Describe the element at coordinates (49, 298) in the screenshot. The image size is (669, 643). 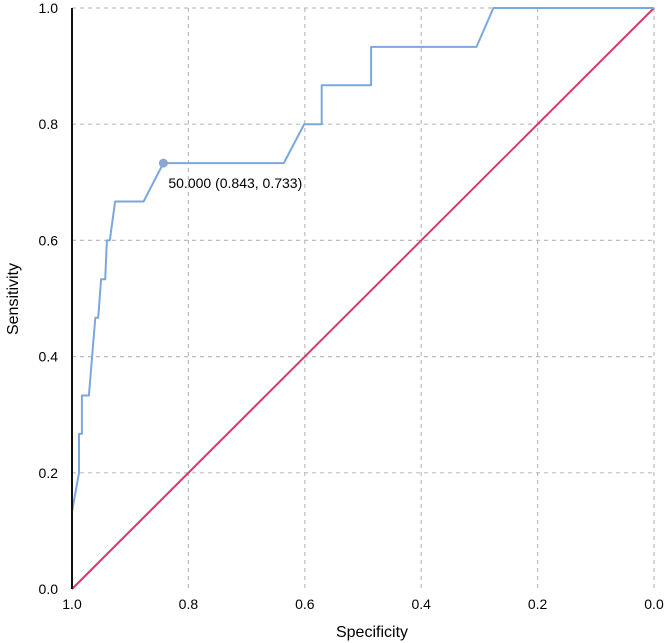
I see `y-tick-labels: 0.0 0.2 0.4 0.6 0.8 1.0` at that location.